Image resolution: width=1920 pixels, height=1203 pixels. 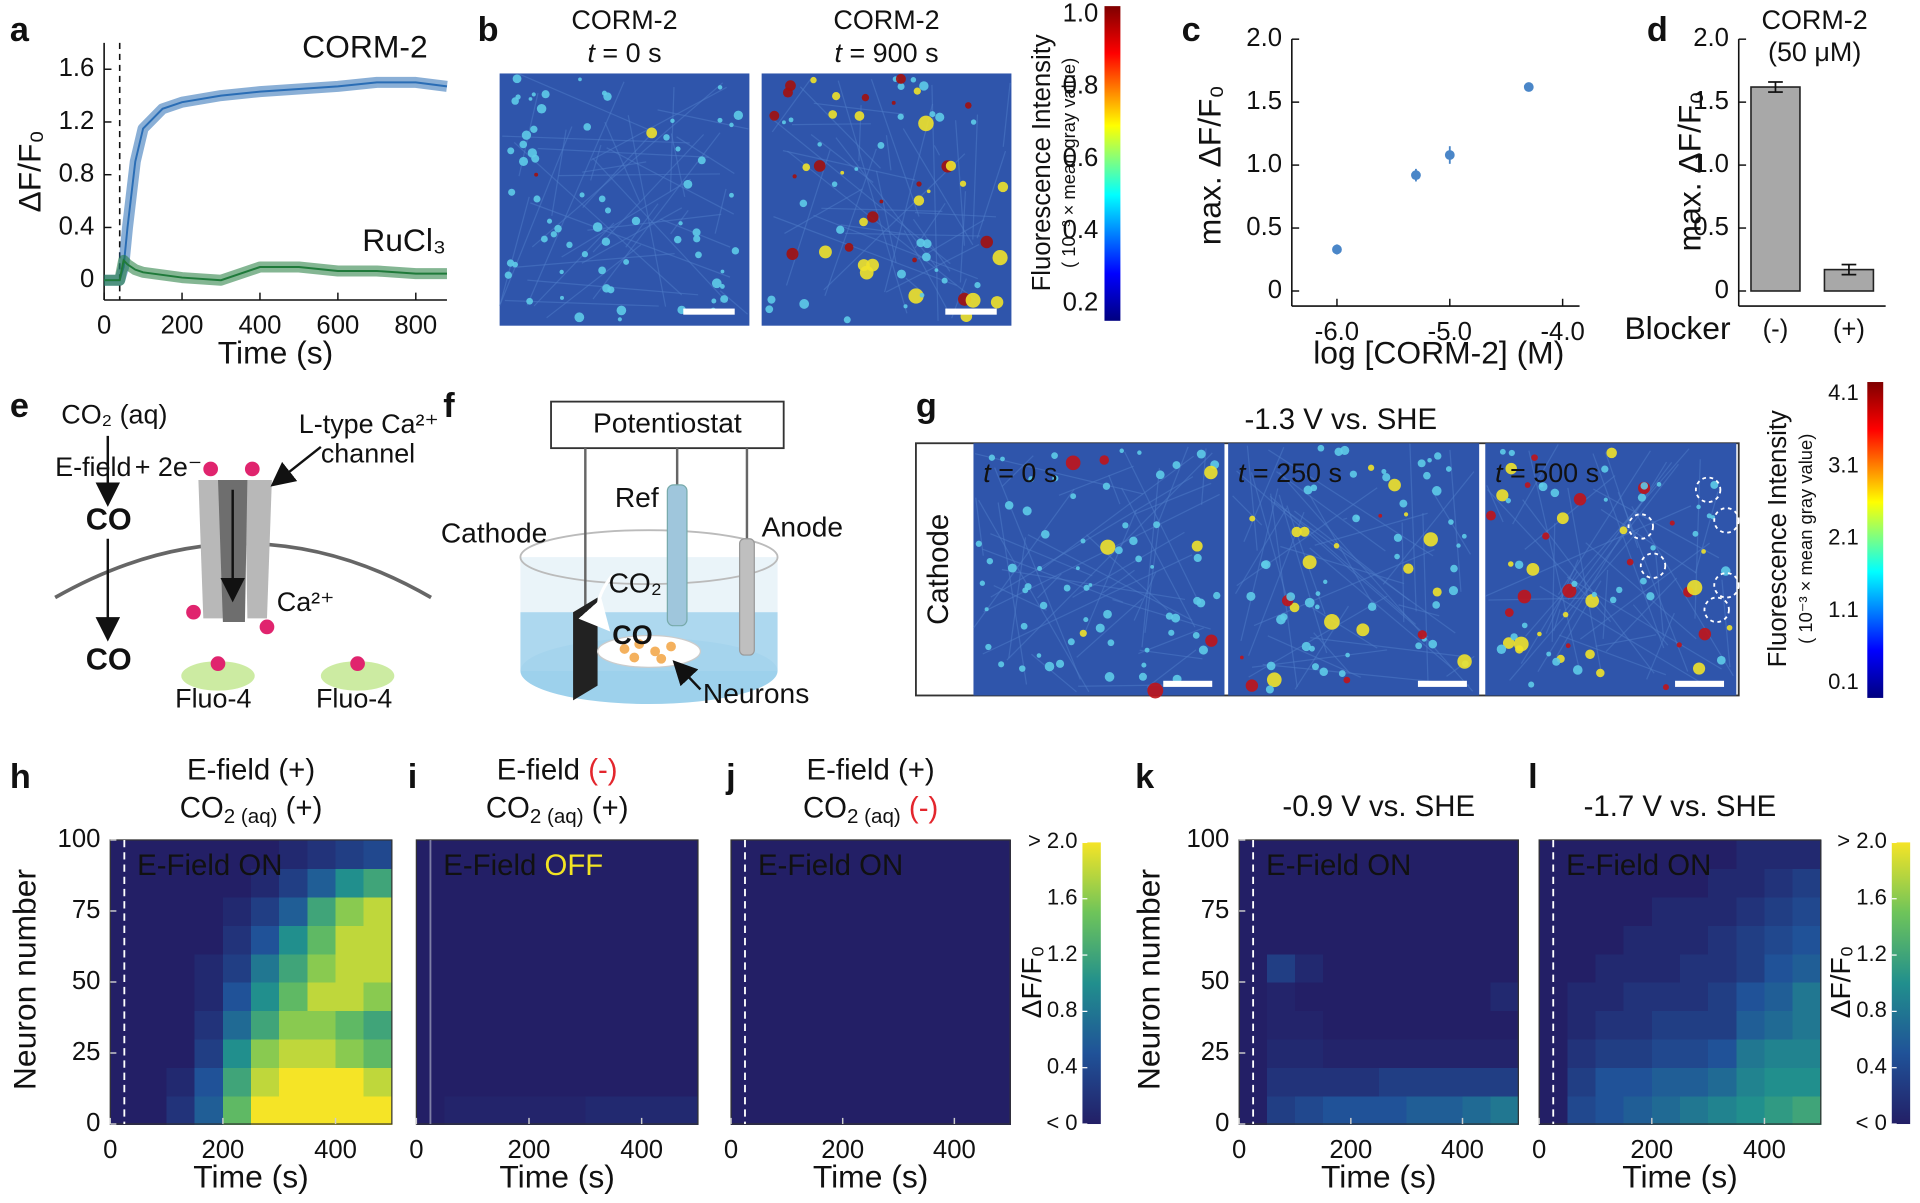 What do you see at coordinates (874, 816) in the screenshot?
I see `text-part: 2 (aq)` at bounding box center [874, 816].